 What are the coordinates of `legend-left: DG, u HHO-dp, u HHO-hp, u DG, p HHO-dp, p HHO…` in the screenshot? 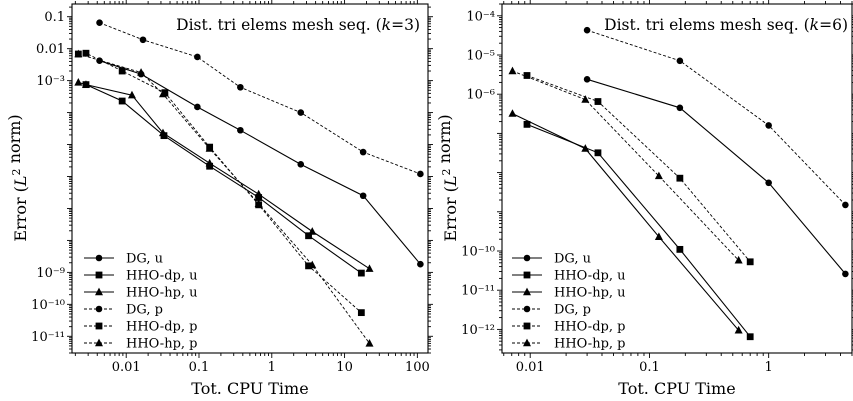 It's located at (141, 302).